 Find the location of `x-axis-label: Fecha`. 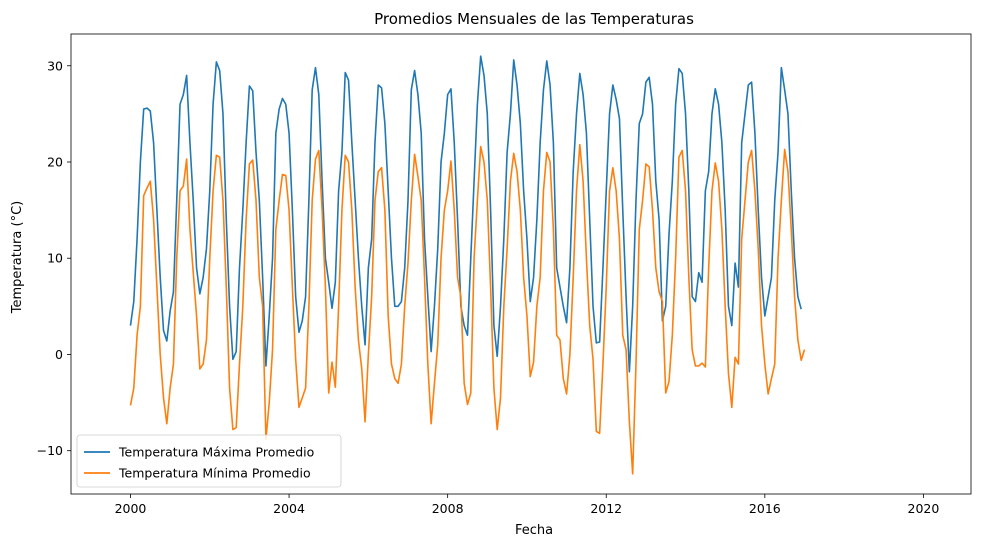

x-axis-label: Fecha is located at coordinates (534, 530).